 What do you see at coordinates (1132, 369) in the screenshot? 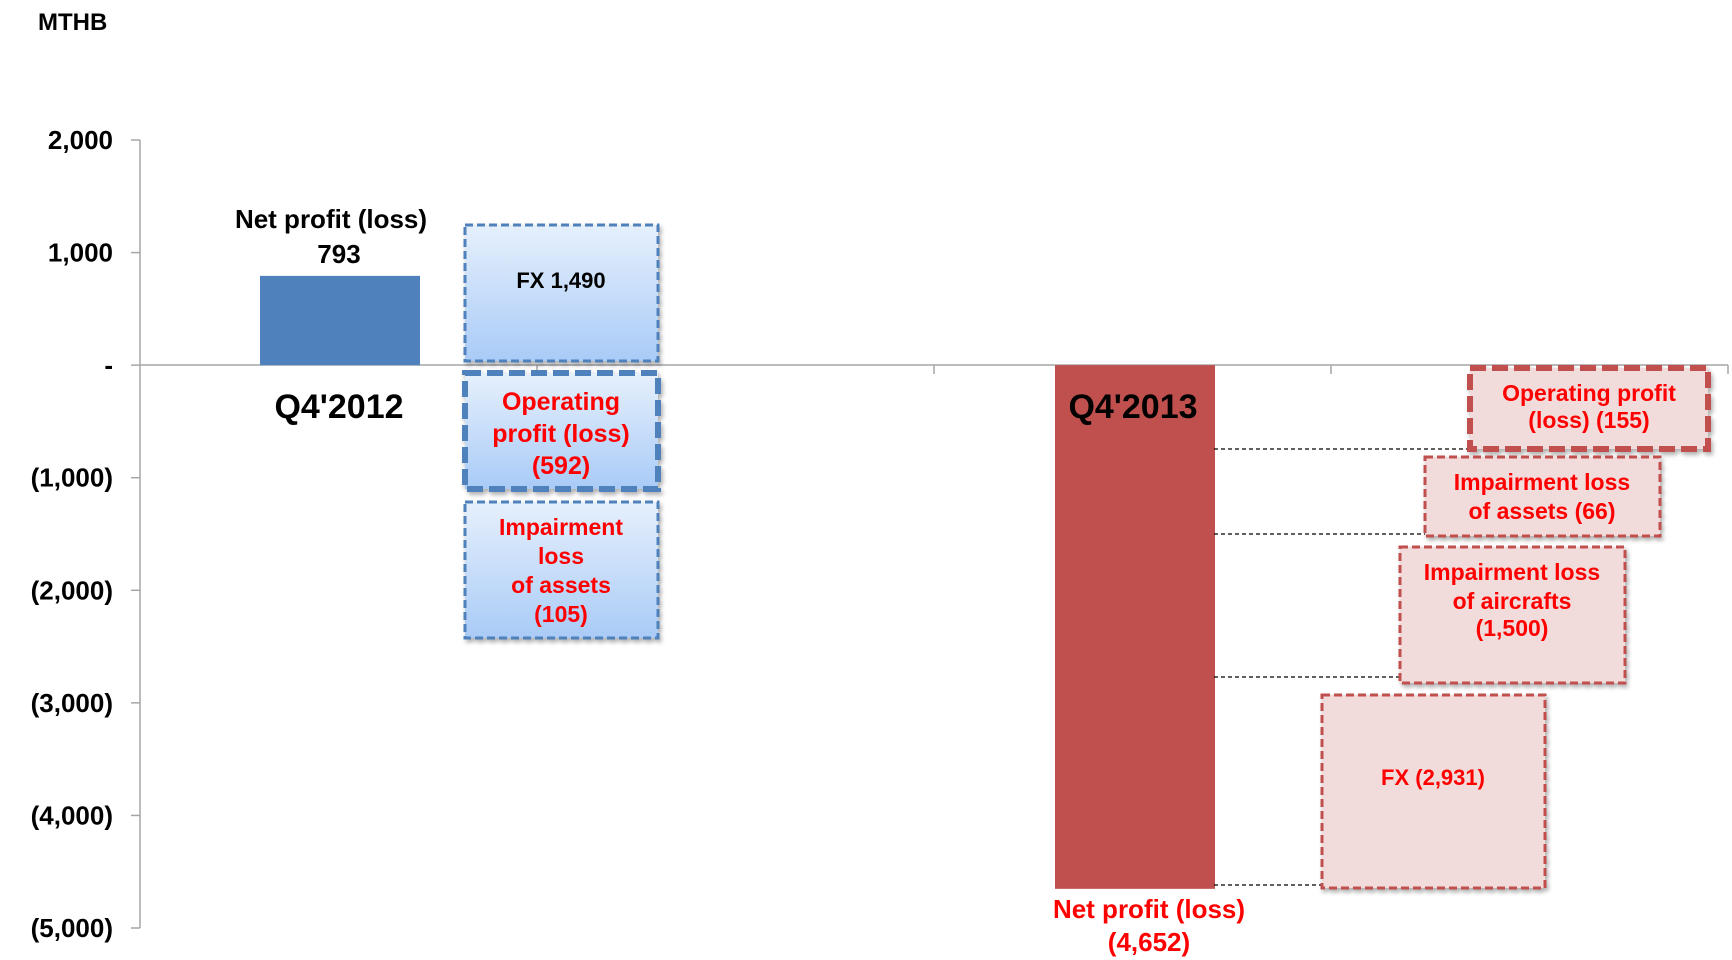
I see `x-category-separators` at bounding box center [1132, 369].